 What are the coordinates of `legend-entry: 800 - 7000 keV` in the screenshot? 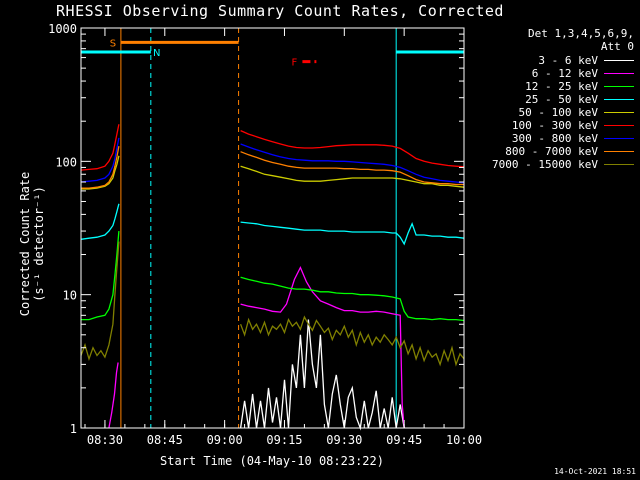 It's located at (569, 151).